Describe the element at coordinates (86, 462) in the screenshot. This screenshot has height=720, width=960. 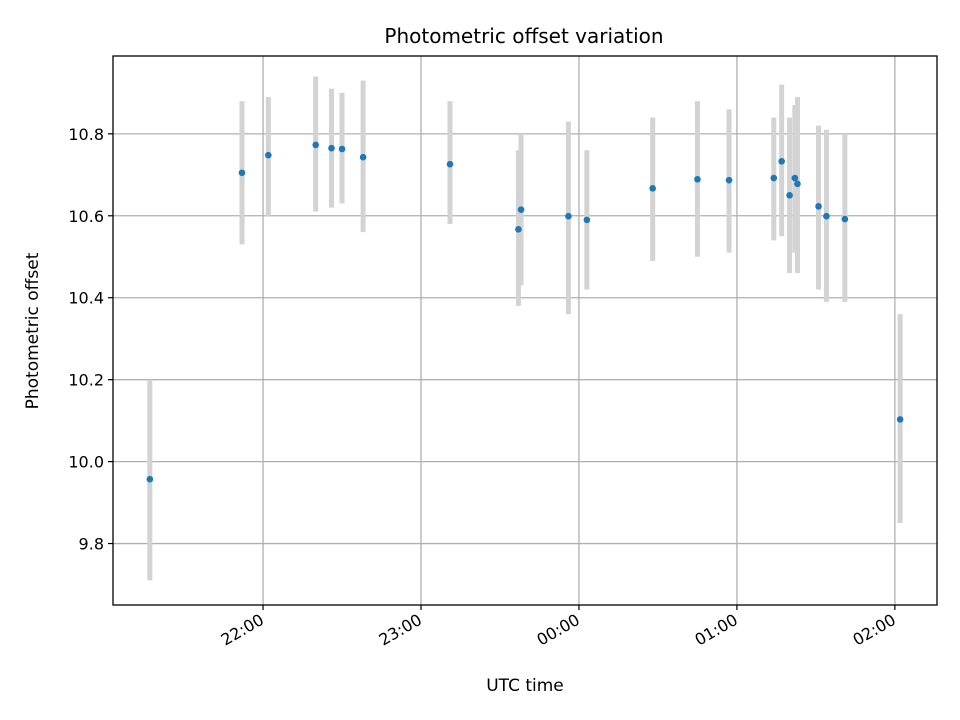
I see `y-tick-label: 10.0` at that location.